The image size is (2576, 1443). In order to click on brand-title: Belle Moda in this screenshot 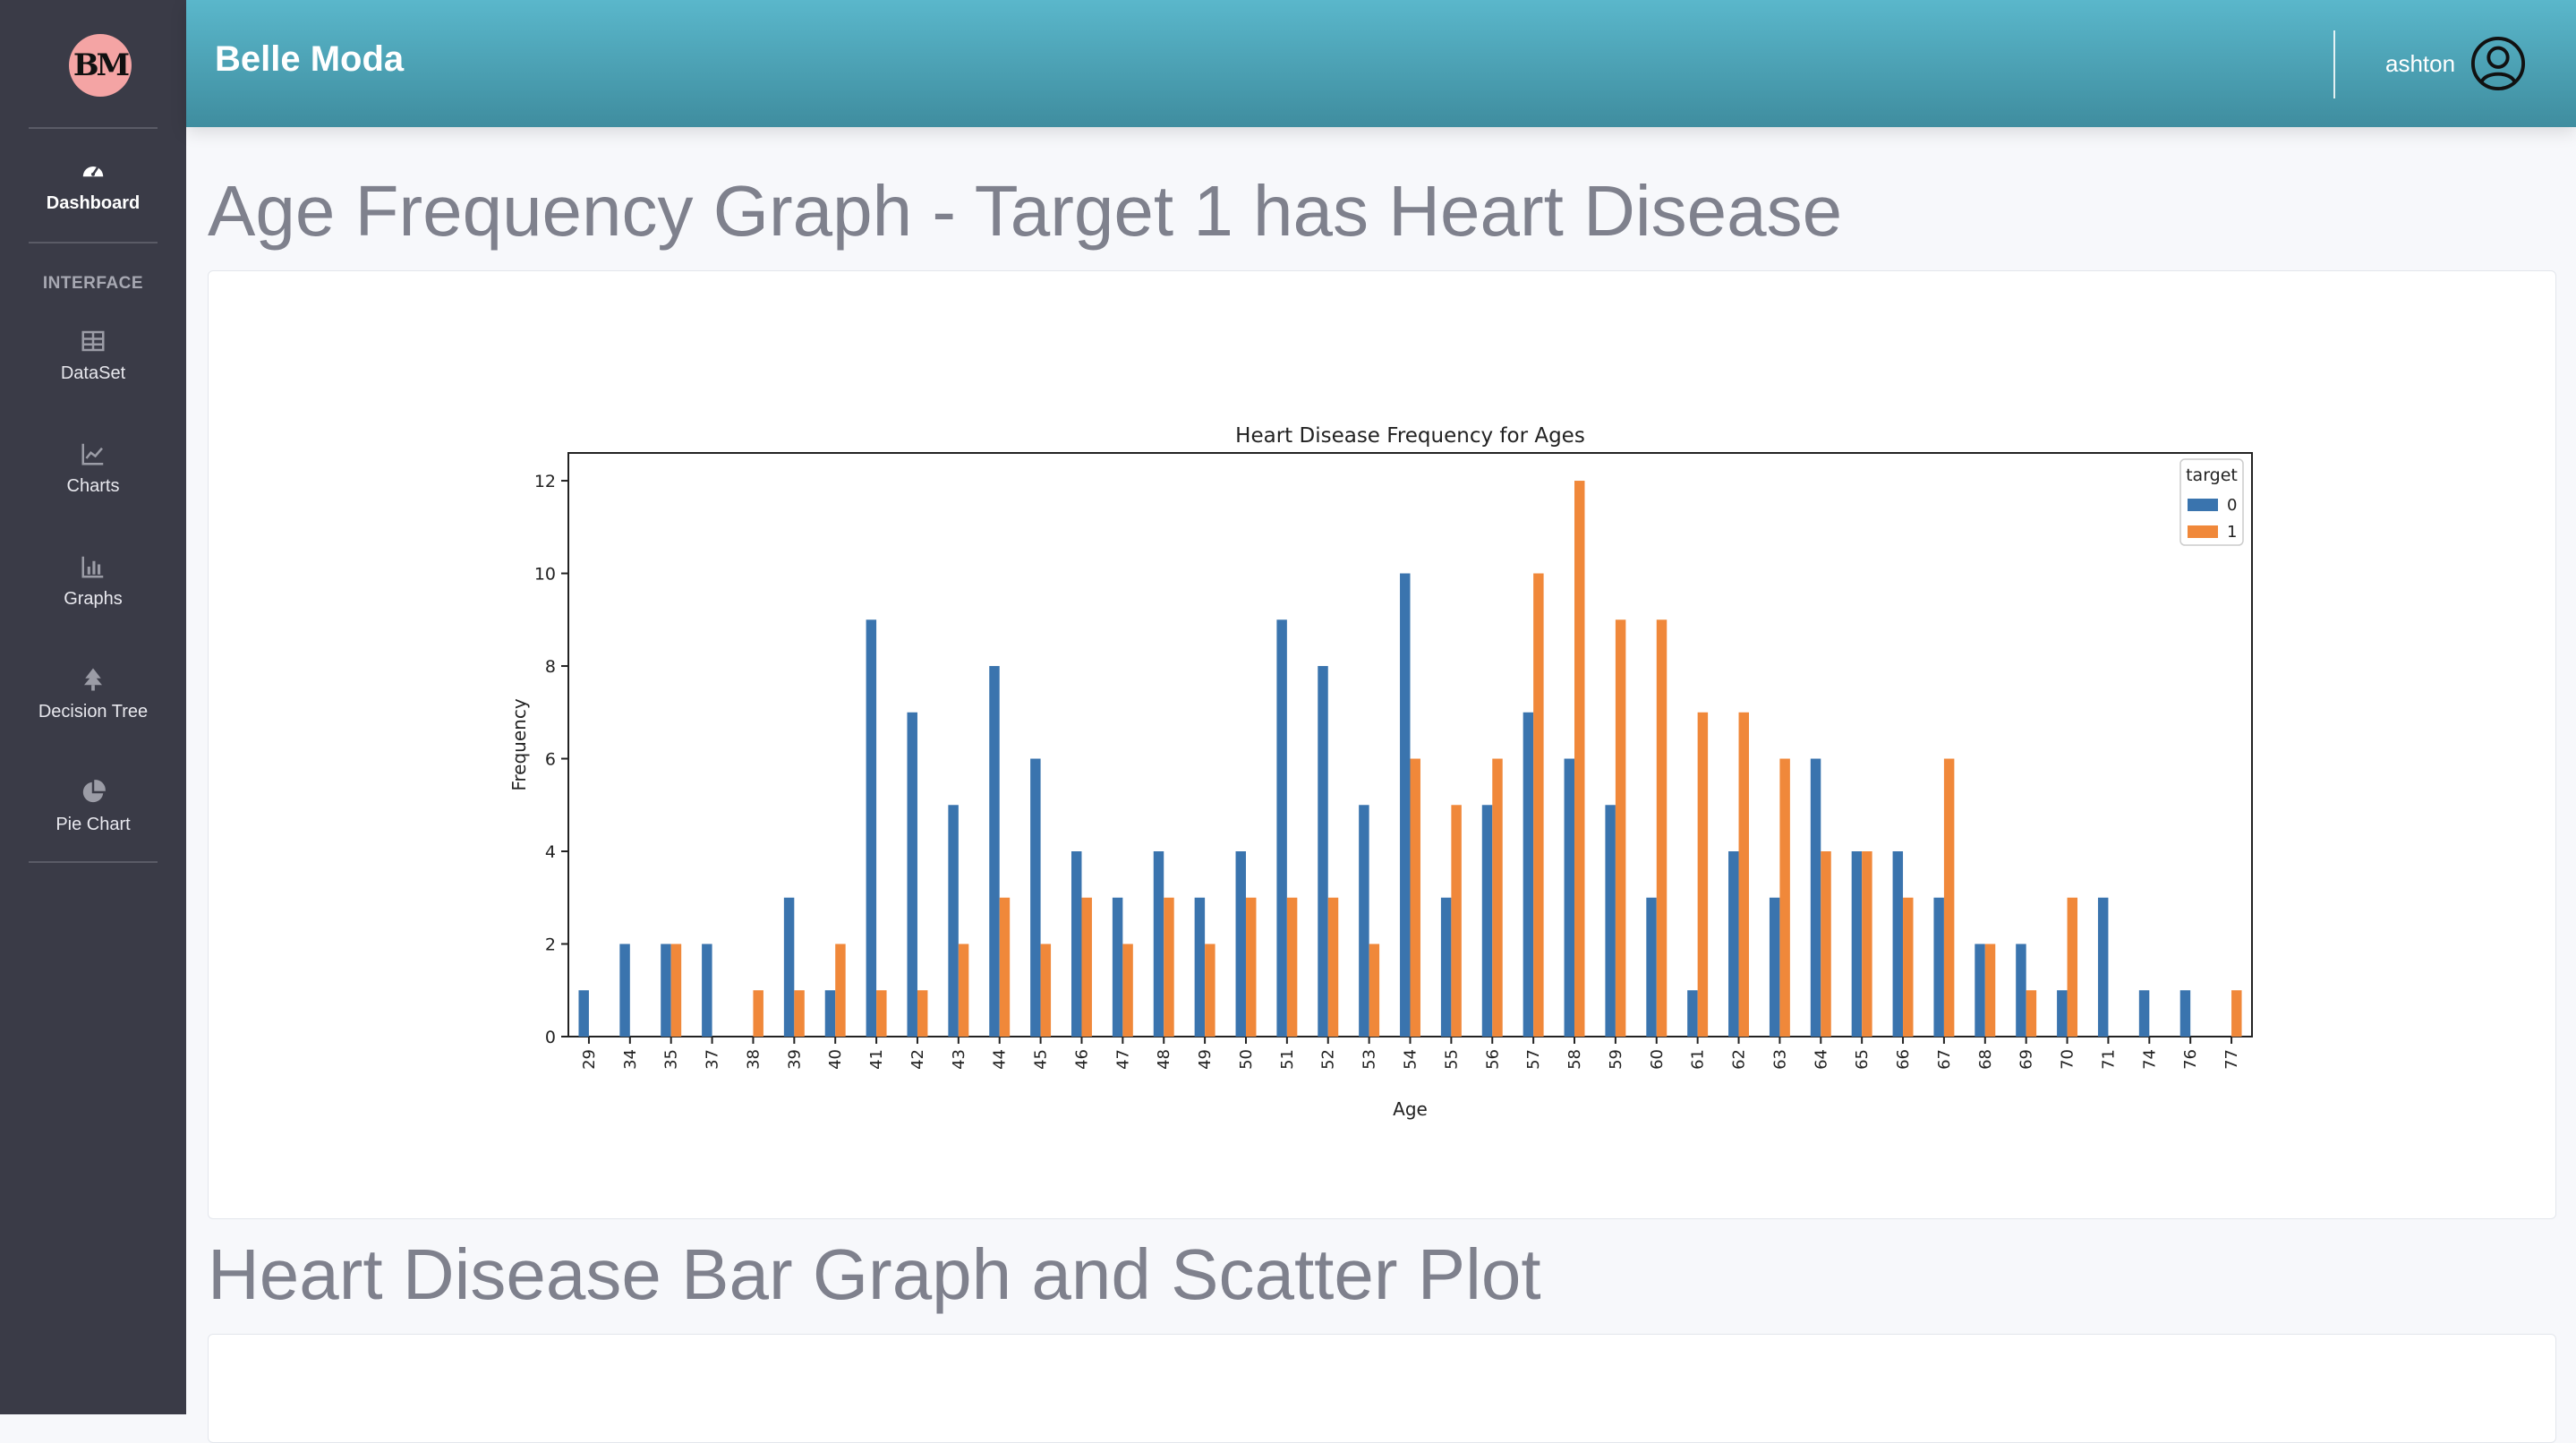, I will do `click(310, 59)`.